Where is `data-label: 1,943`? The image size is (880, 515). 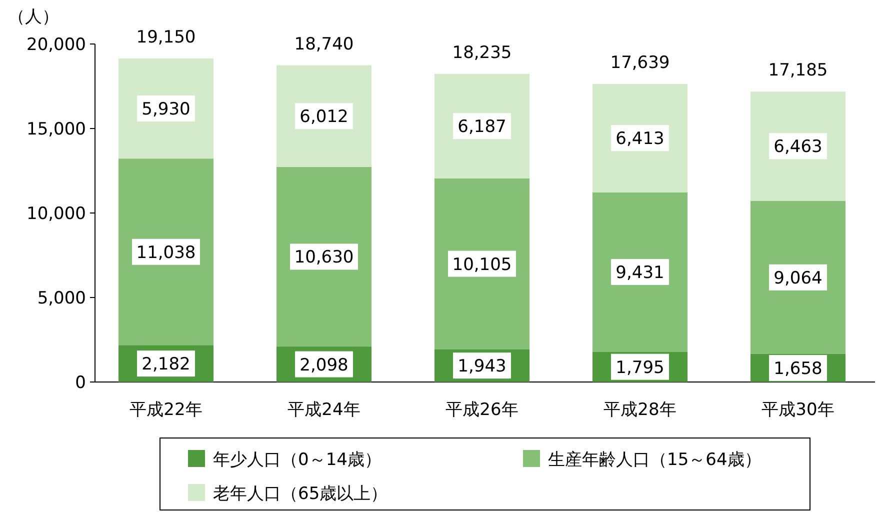
data-label: 1,943 is located at coordinates (482, 366).